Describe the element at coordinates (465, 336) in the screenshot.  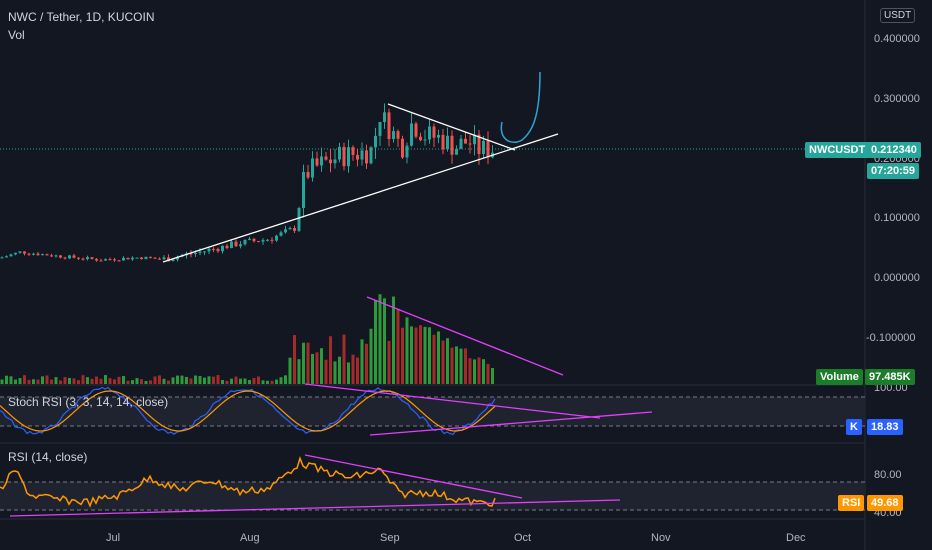
I see `volume-trendline` at that location.